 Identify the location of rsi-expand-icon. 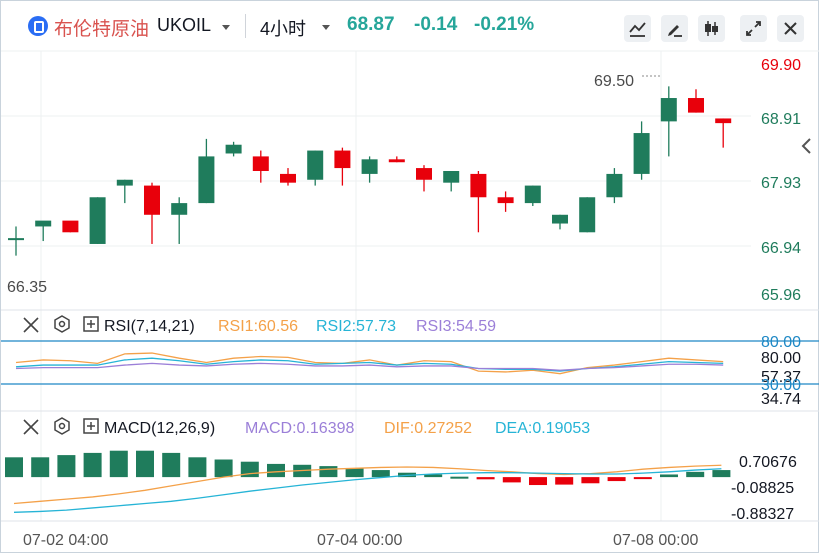
(91, 324).